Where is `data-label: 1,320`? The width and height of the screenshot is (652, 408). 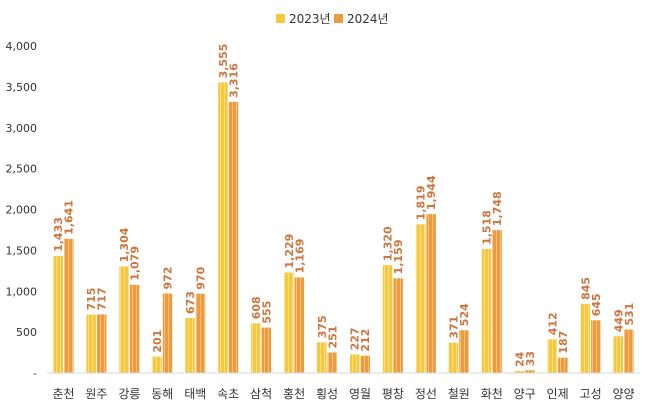
data-label: 1,320 is located at coordinates (388, 243).